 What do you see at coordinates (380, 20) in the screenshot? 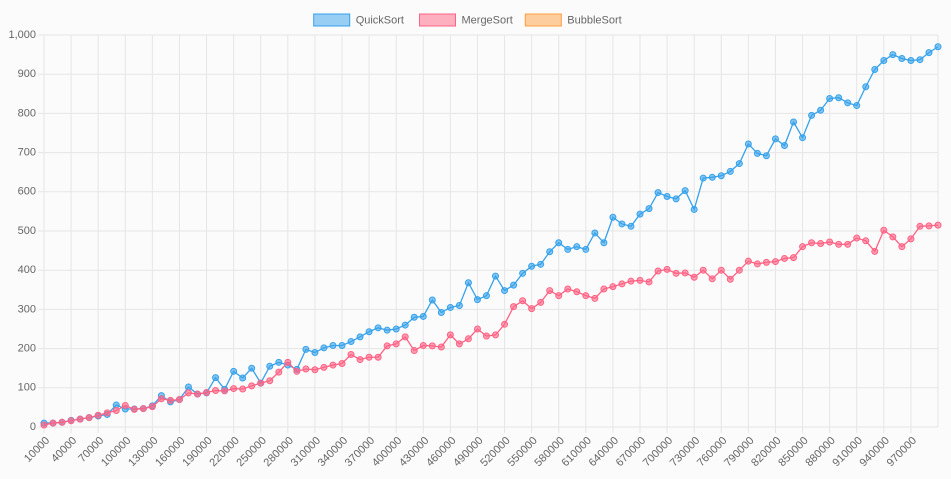
I see `legend-label: QuickSort` at bounding box center [380, 20].